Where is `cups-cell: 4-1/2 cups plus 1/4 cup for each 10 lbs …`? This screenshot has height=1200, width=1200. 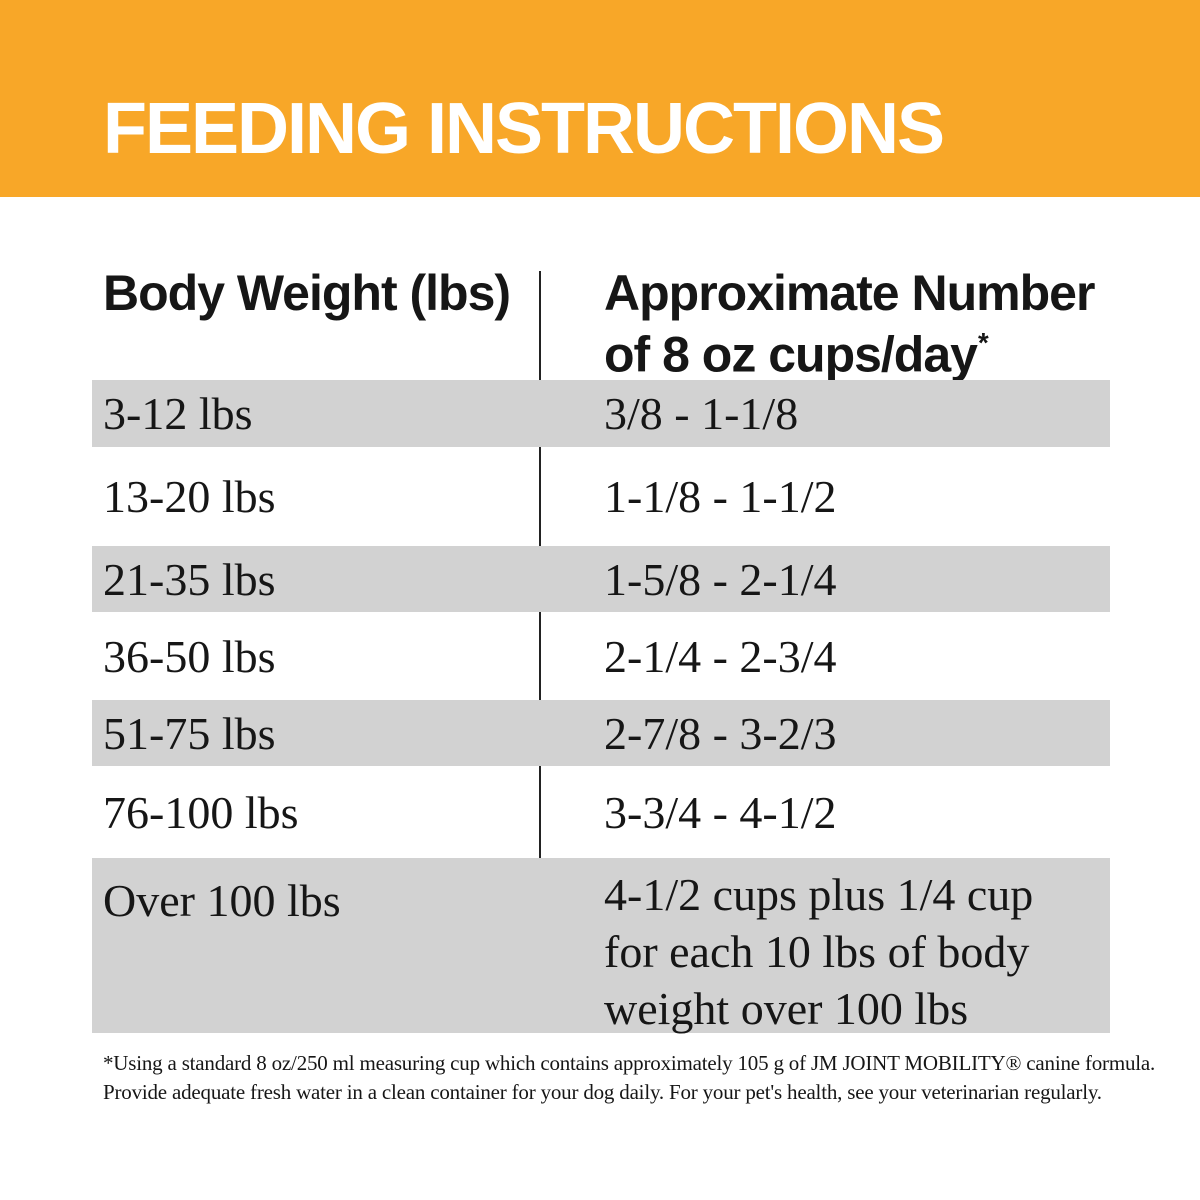
cups-cell: 4-1/2 cups plus 1/4 cup for each 10 lbs … is located at coordinates (819, 951).